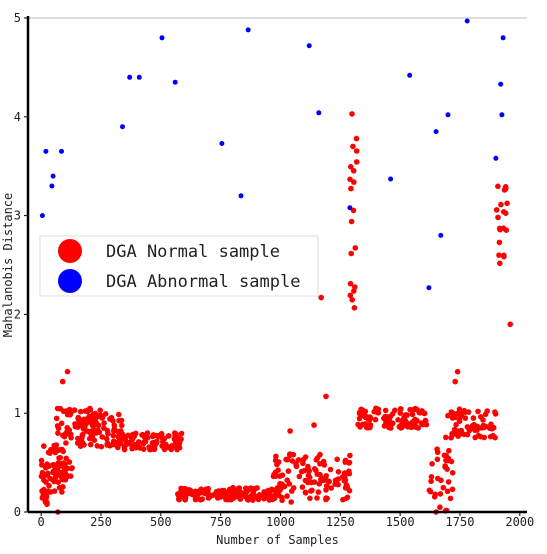 The width and height of the screenshot is (547, 554). Describe the element at coordinates (70, 251) in the screenshot. I see `legend-swatch-normal` at that location.